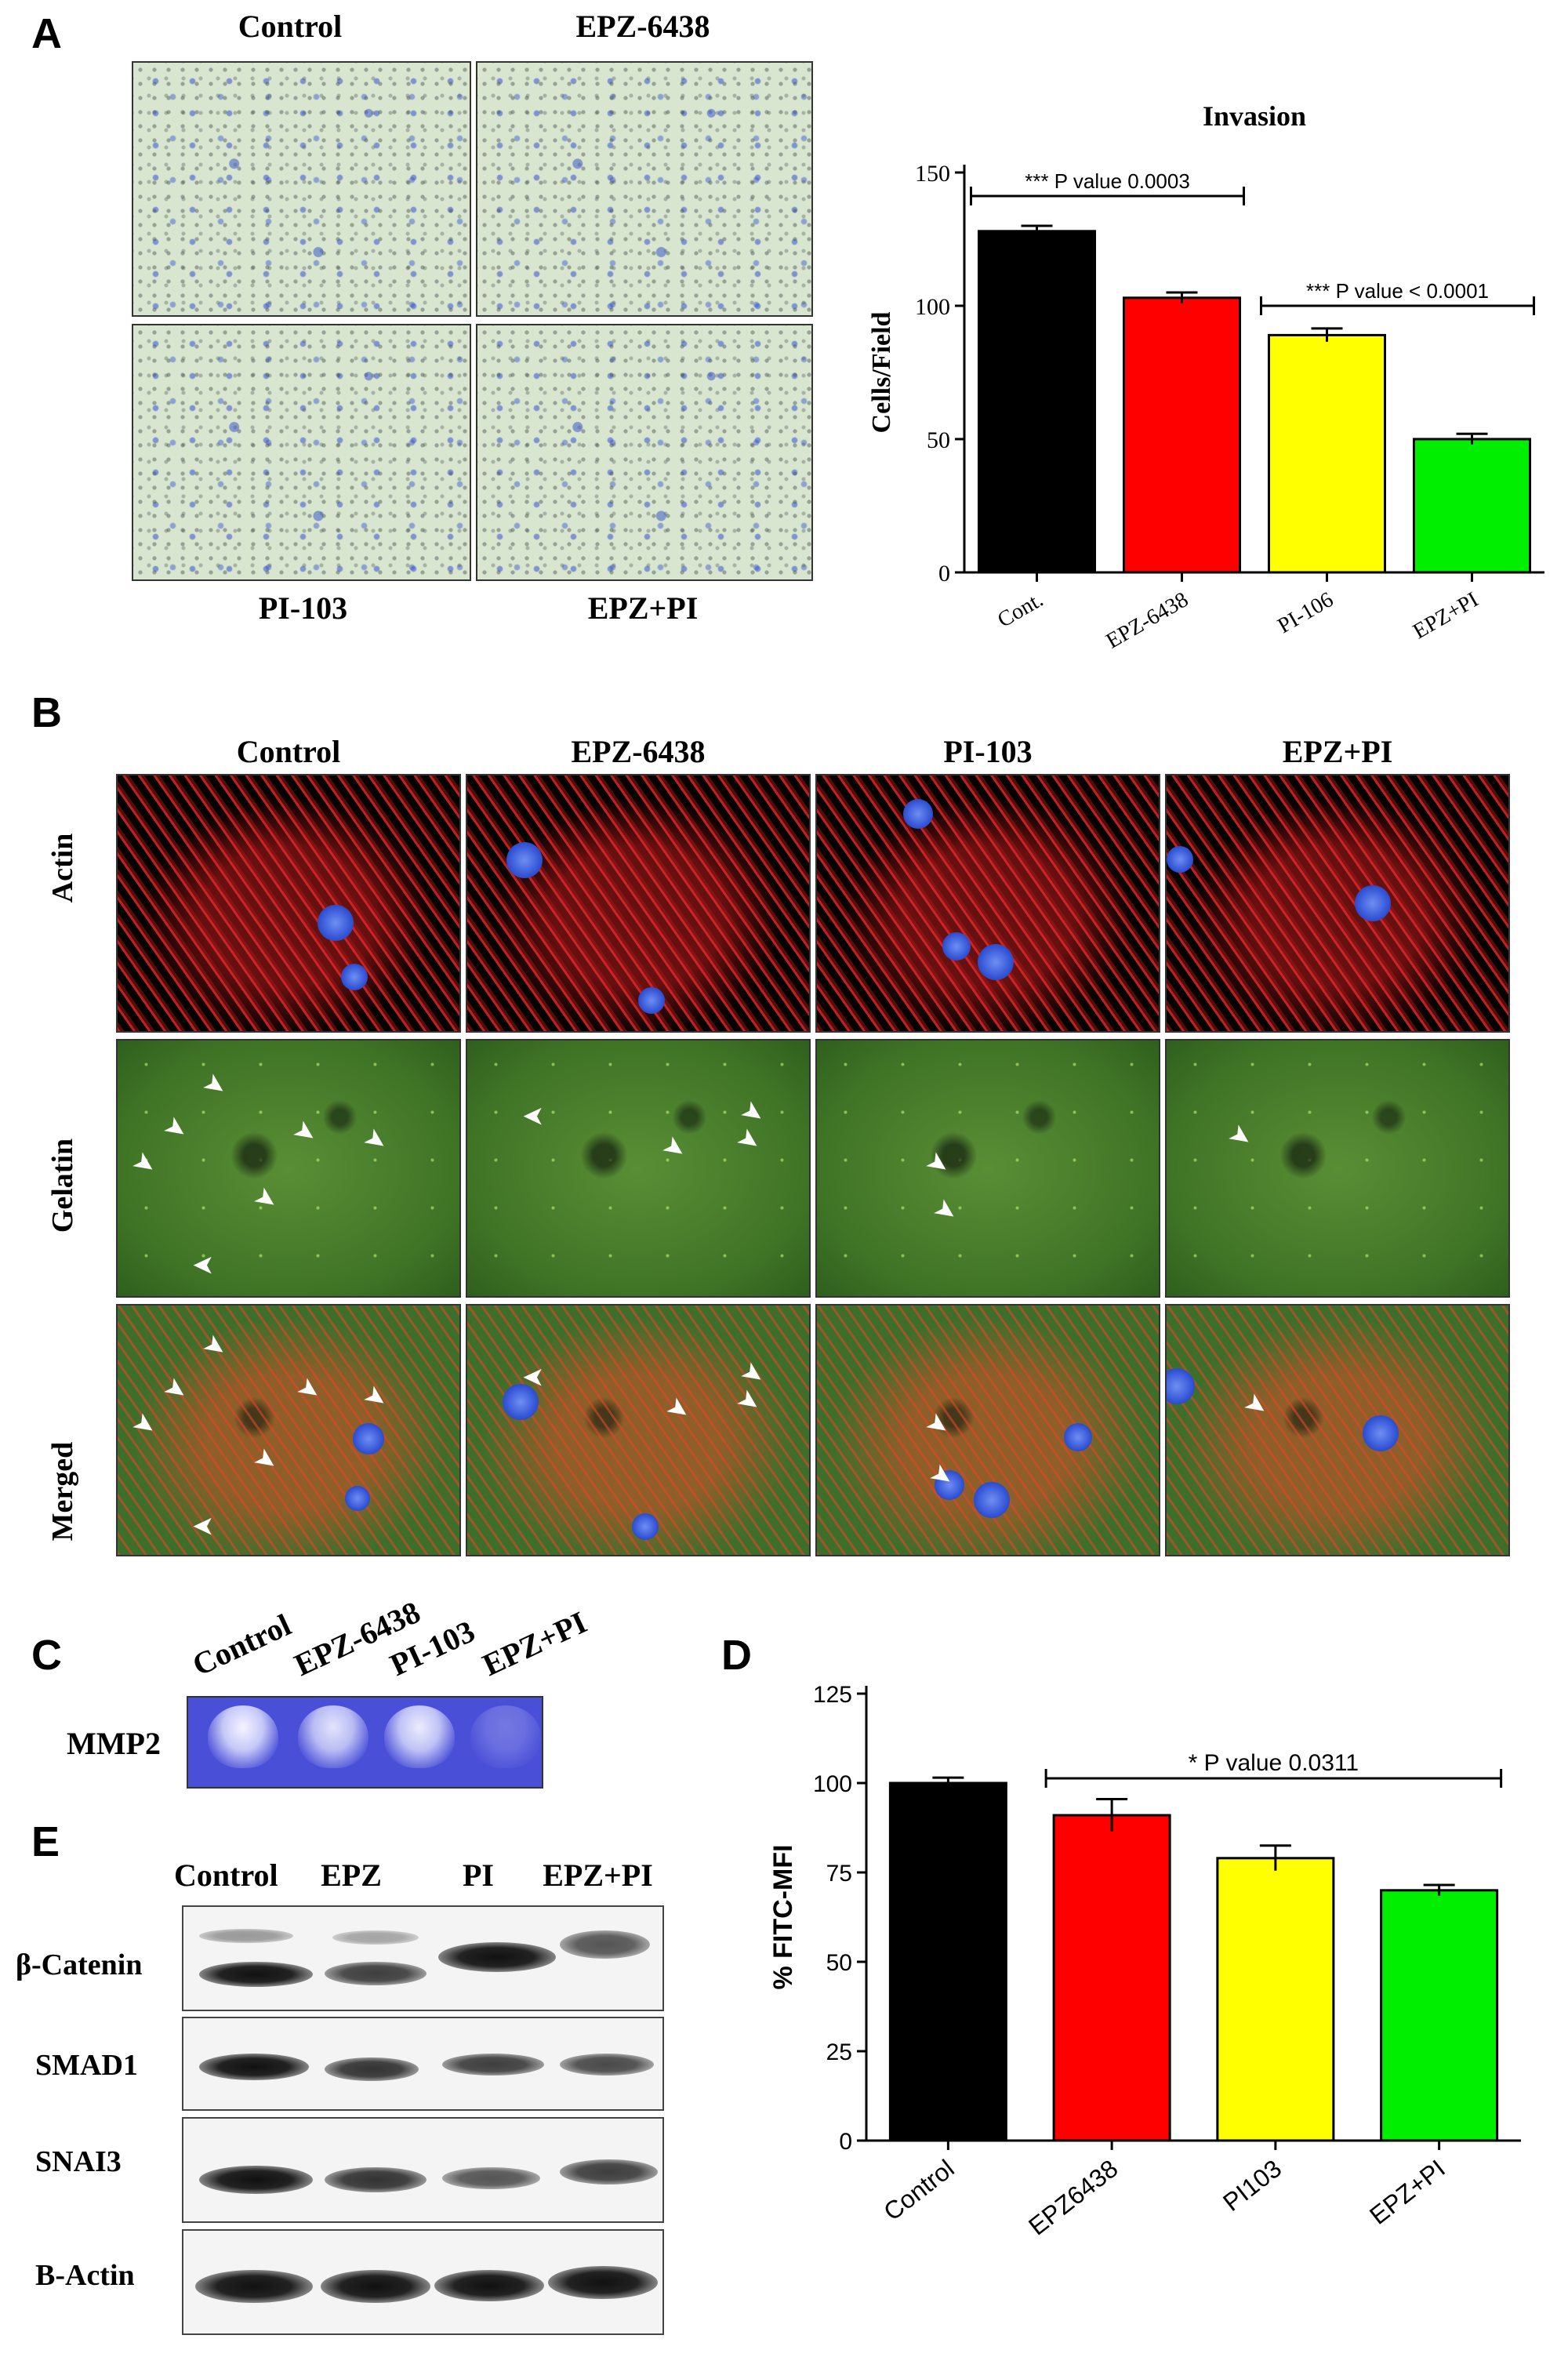 Image resolution: width=1568 pixels, height=2357 pixels. Describe the element at coordinates (638, 1168) in the screenshot. I see `gelatin-image-epz6438: ➤ ➤ ➤ ➤` at that location.